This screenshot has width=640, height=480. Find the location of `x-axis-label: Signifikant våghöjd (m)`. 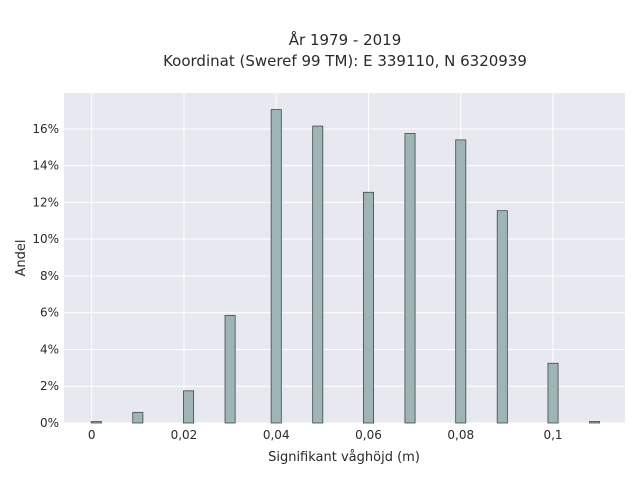

x-axis-label: Signifikant våghöjd (m) is located at coordinates (344, 457).